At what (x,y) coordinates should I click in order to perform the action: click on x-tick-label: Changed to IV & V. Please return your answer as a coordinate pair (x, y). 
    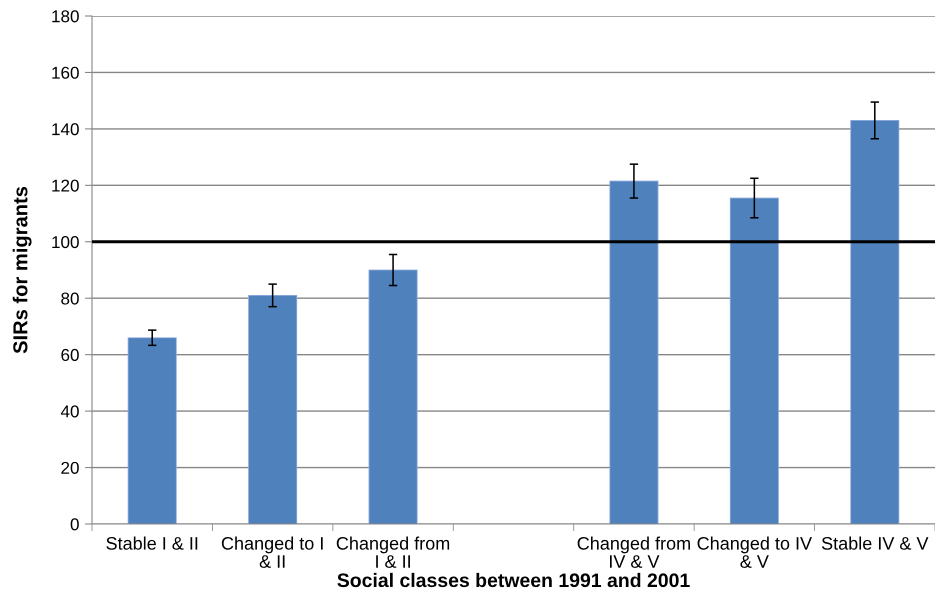
    Looking at the image, I should click on (755, 552).